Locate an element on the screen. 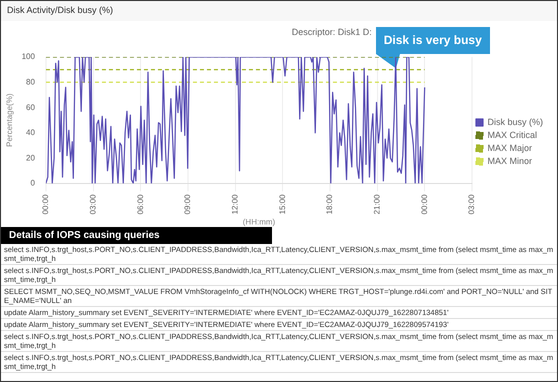 The width and height of the screenshot is (558, 382). x-tick-label: 06:00 is located at coordinates (140, 204).